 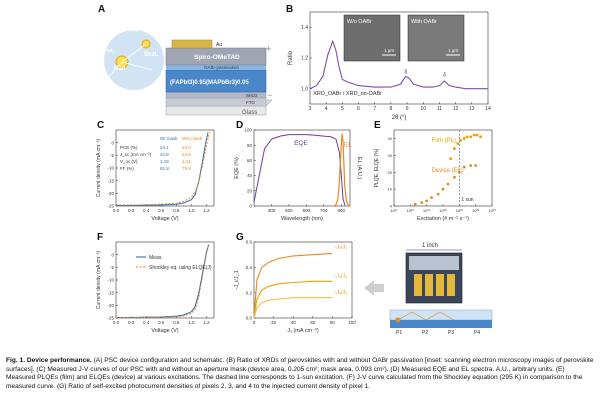 I want to click on sem-inset-with: With OABr 1 μm, so click(x=436, y=38).